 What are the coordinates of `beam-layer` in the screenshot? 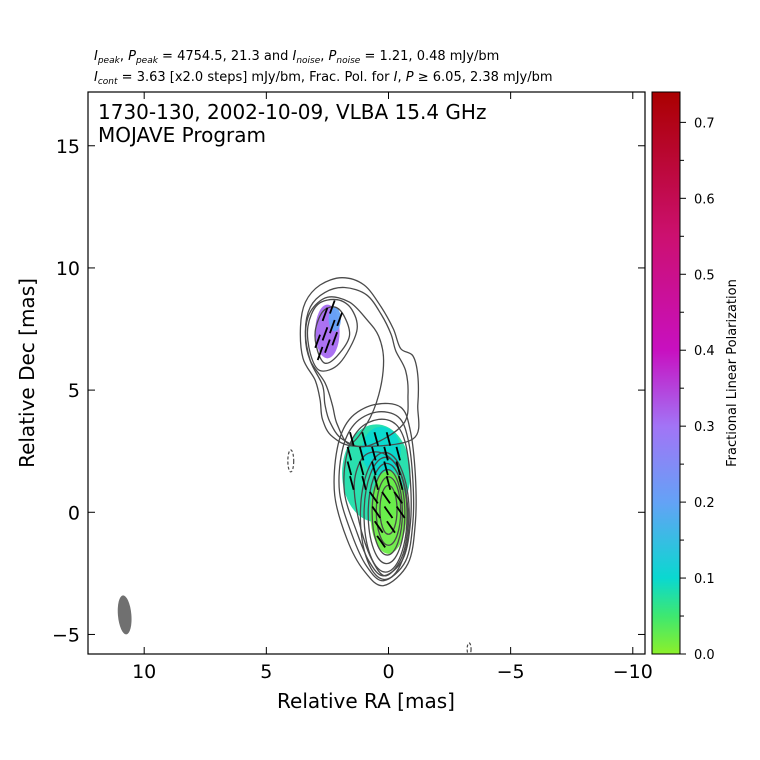 It's located at (124, 615).